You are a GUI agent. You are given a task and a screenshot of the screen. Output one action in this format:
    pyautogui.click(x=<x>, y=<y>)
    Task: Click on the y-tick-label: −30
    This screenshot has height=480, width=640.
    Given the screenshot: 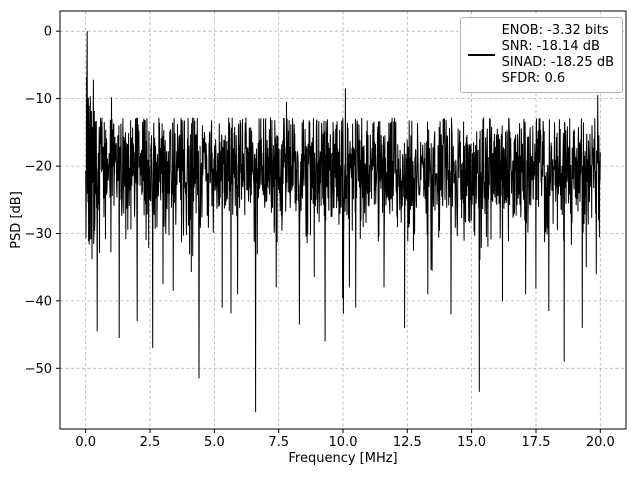 What is the action you would take?
    pyautogui.click(x=38, y=234)
    